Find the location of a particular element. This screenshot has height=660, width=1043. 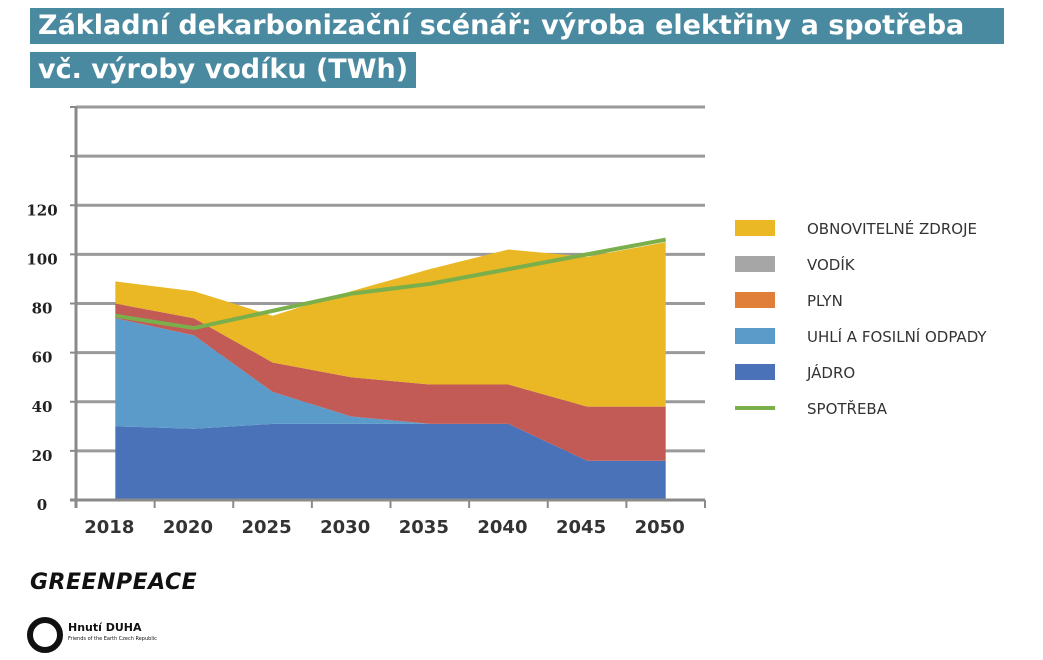

legend-label: SPOTŘEBA is located at coordinates (847, 408).